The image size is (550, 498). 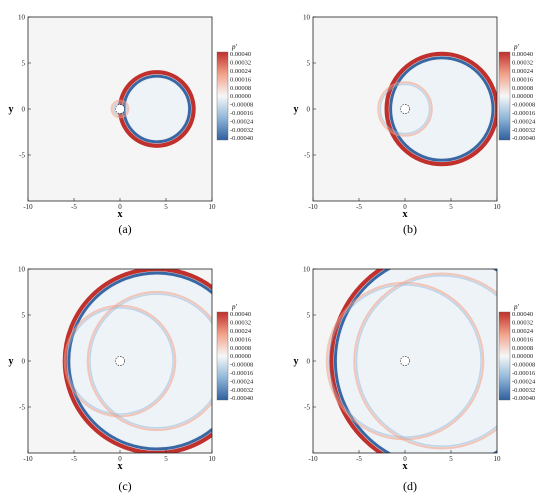 What do you see at coordinates (410, 229) in the screenshot?
I see `panel-caption: (b)` at bounding box center [410, 229].